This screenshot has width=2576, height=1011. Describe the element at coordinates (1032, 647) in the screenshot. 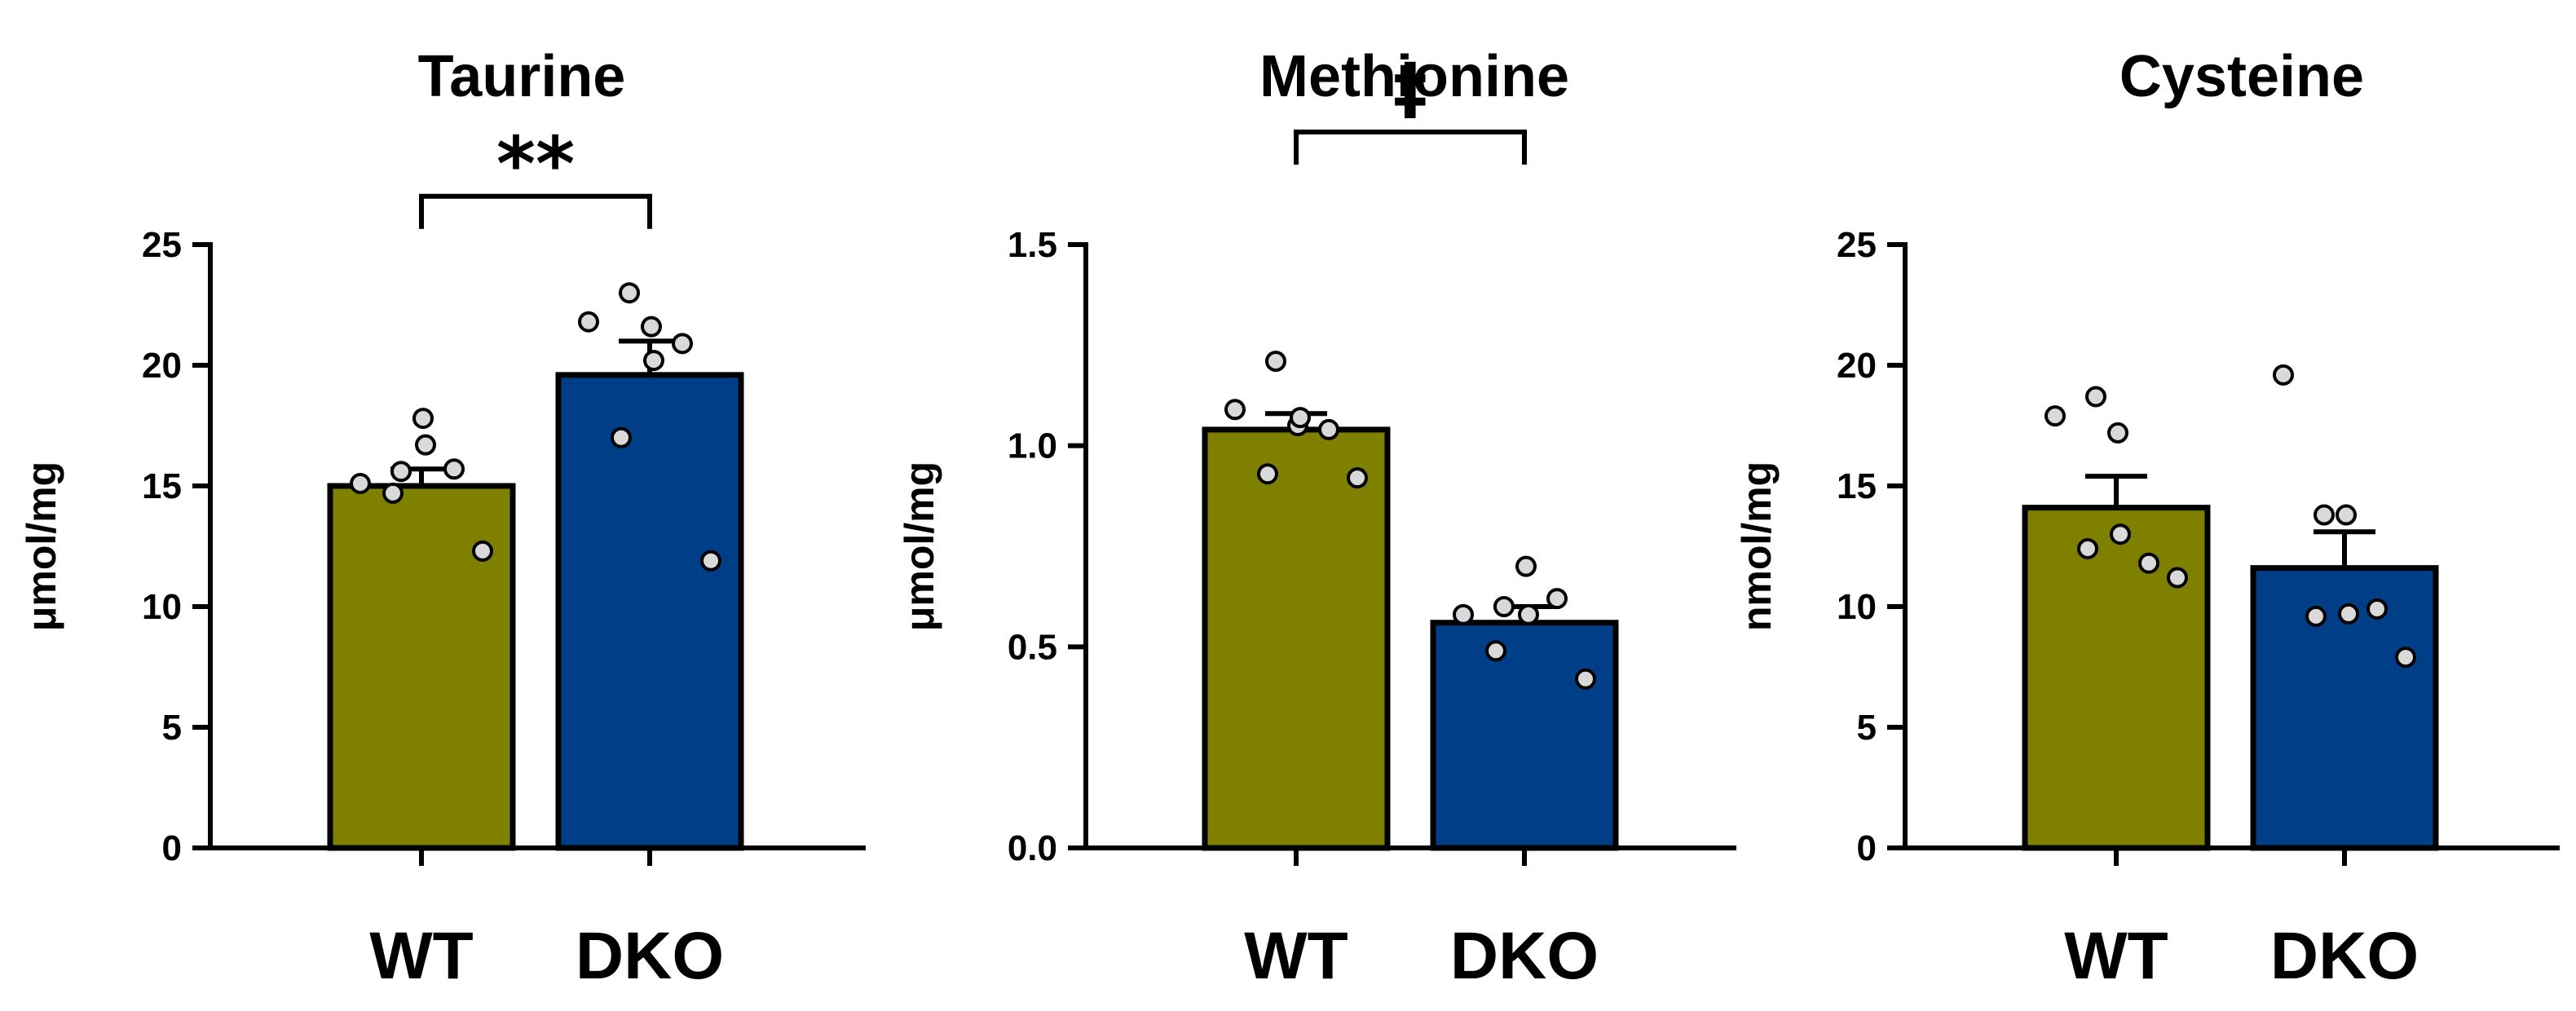

I see `y-tick-label: 0.5` at that location.